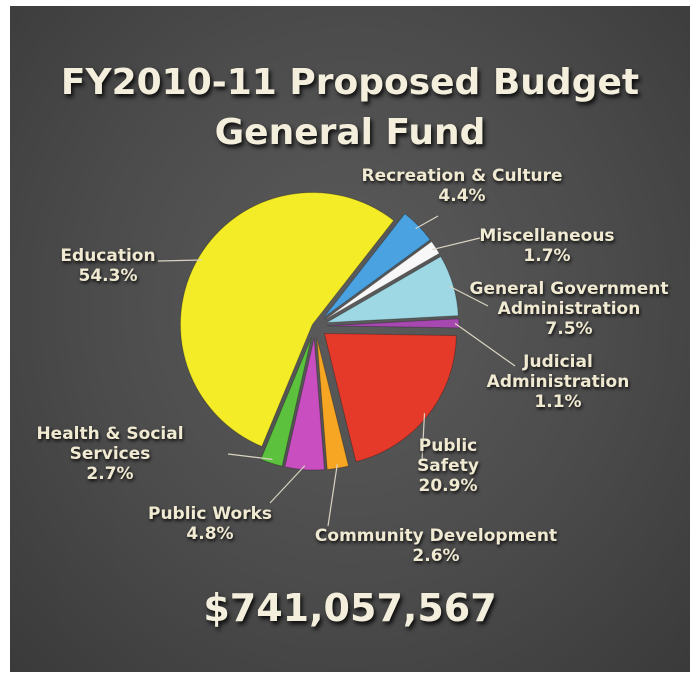 The height and width of the screenshot is (681, 699). What do you see at coordinates (558, 382) in the screenshot?
I see `label-judicial-administration: Judicial Administration 1.1%` at bounding box center [558, 382].